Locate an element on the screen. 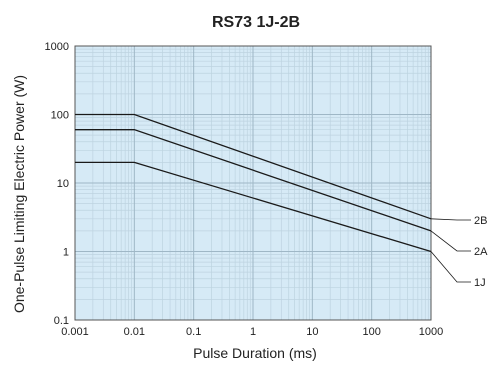  series-label-1j: 1J is located at coordinates (480, 283).